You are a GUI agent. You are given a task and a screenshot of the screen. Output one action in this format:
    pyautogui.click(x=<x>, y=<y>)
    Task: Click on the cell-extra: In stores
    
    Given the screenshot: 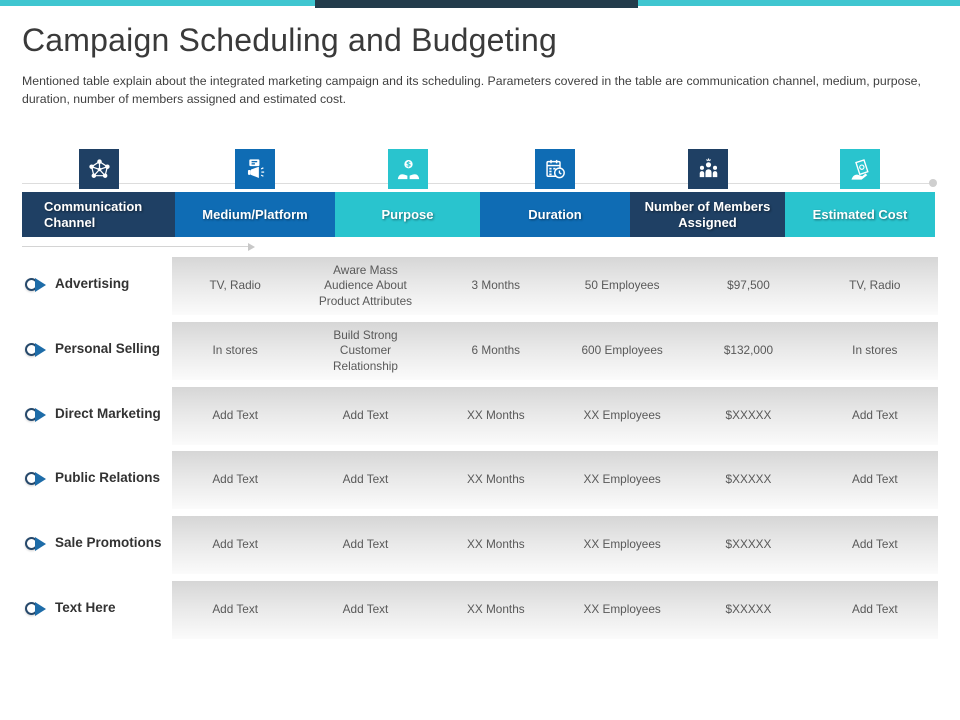 What is the action you would take?
    pyautogui.click(x=875, y=350)
    